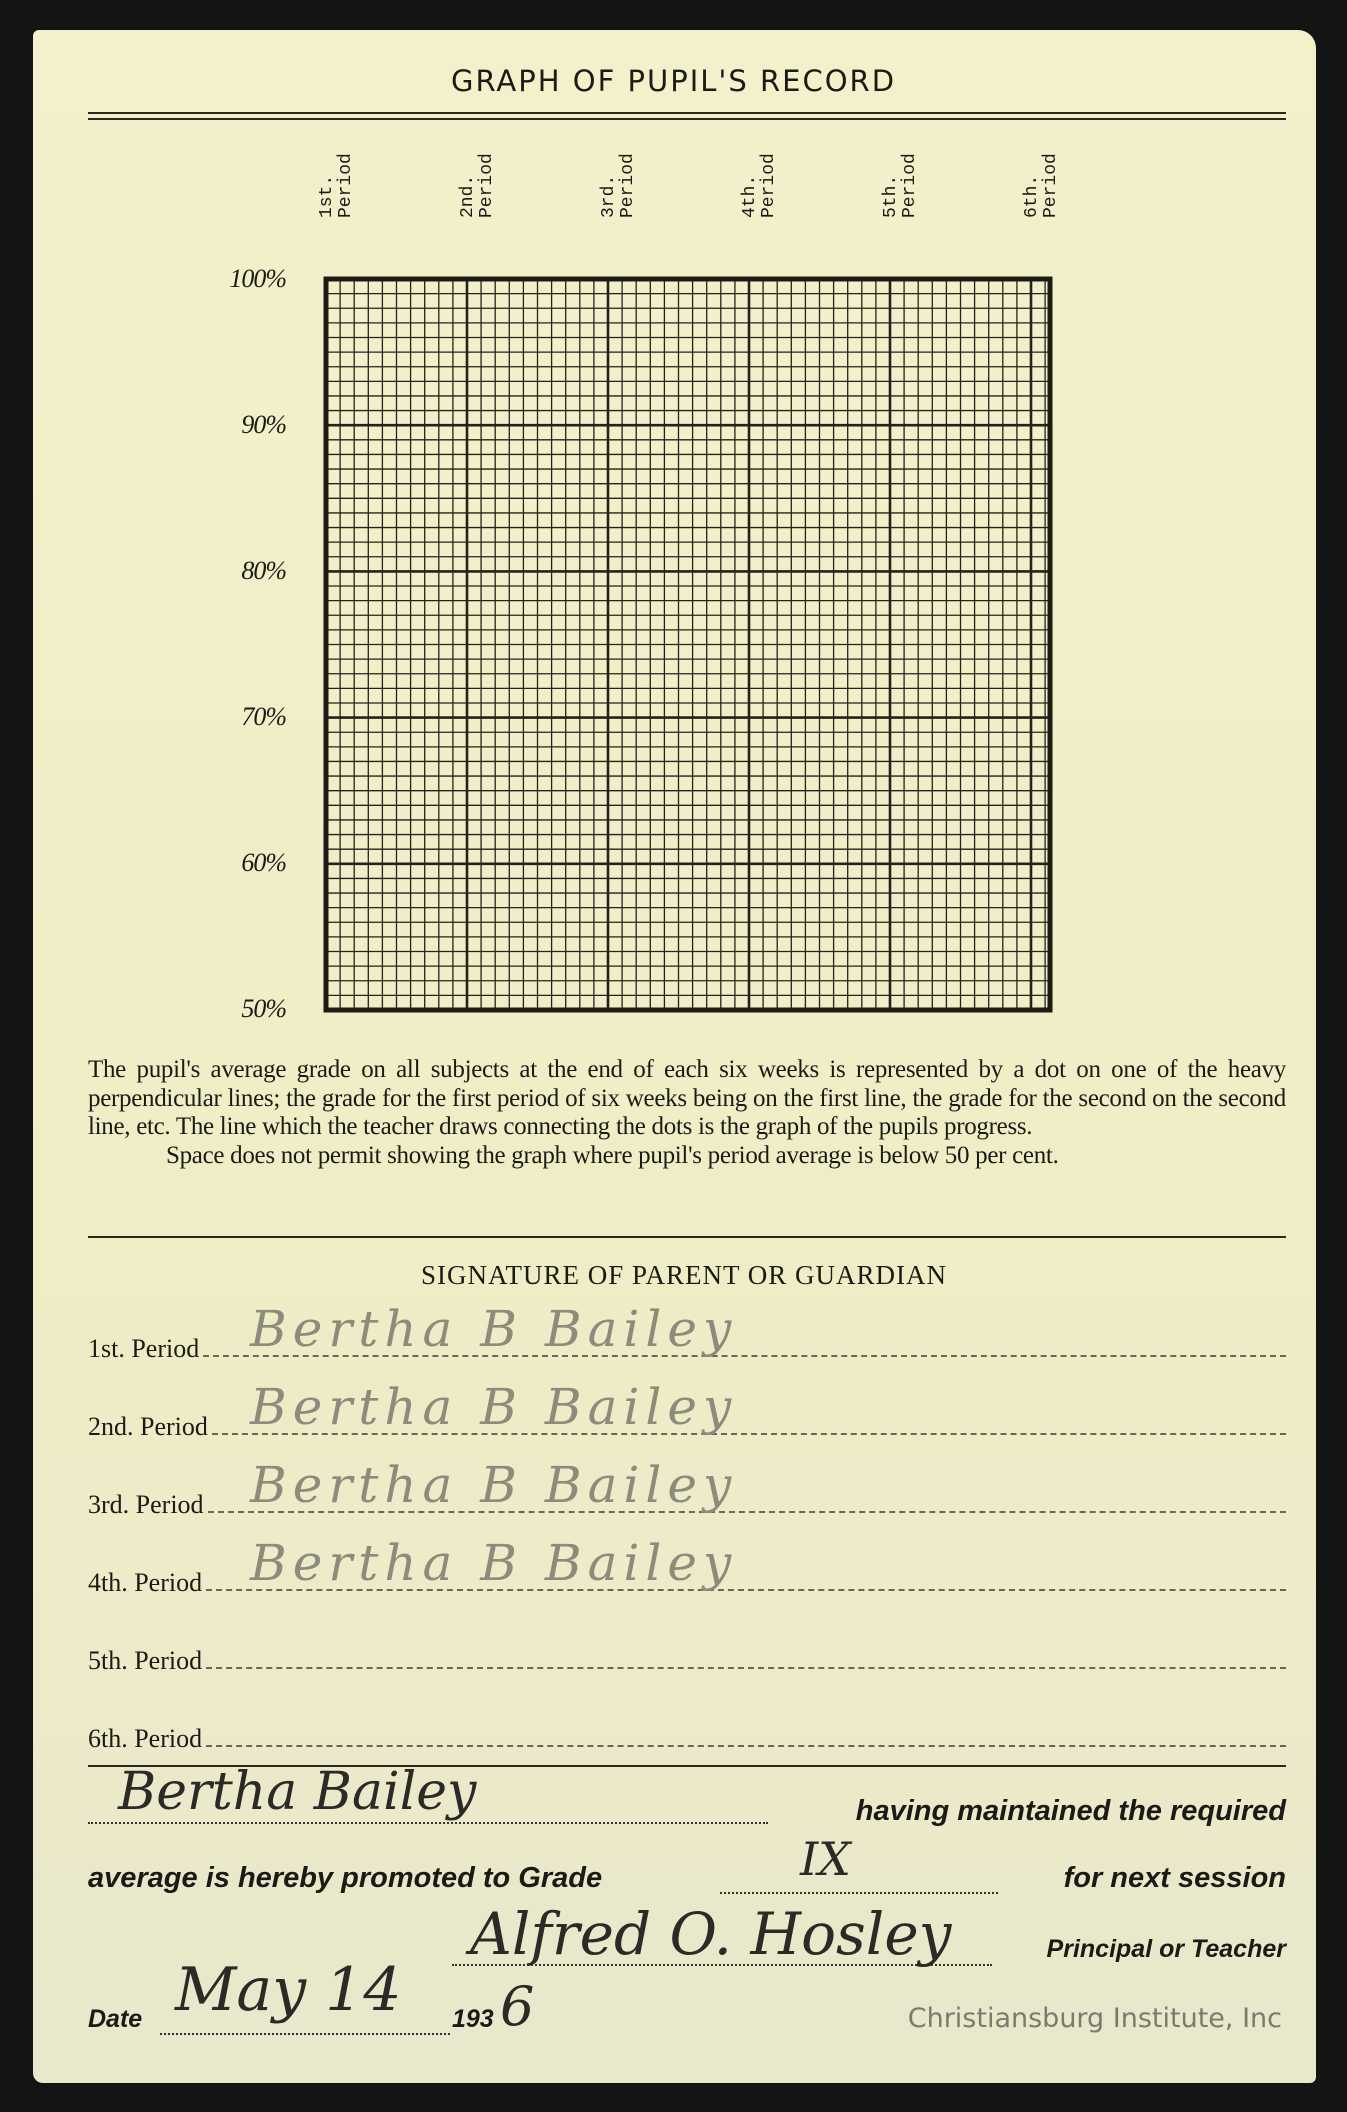 This screenshot has height=2112, width=1347. I want to click on percent-label: 100%, so click(258, 278).